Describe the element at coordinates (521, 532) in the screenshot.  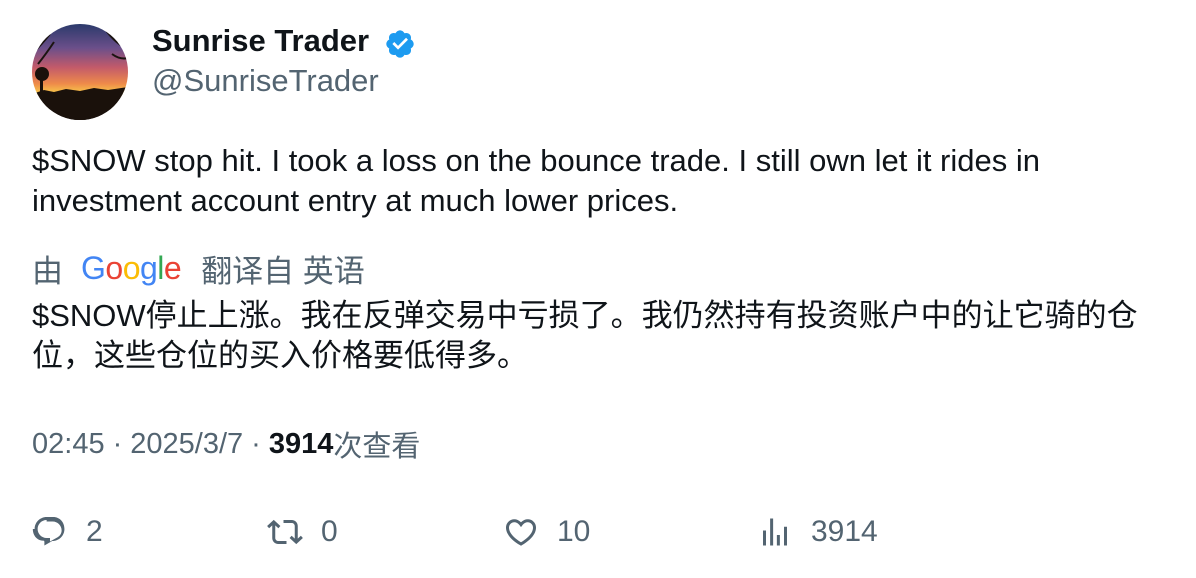
I see `heart-icon` at that location.